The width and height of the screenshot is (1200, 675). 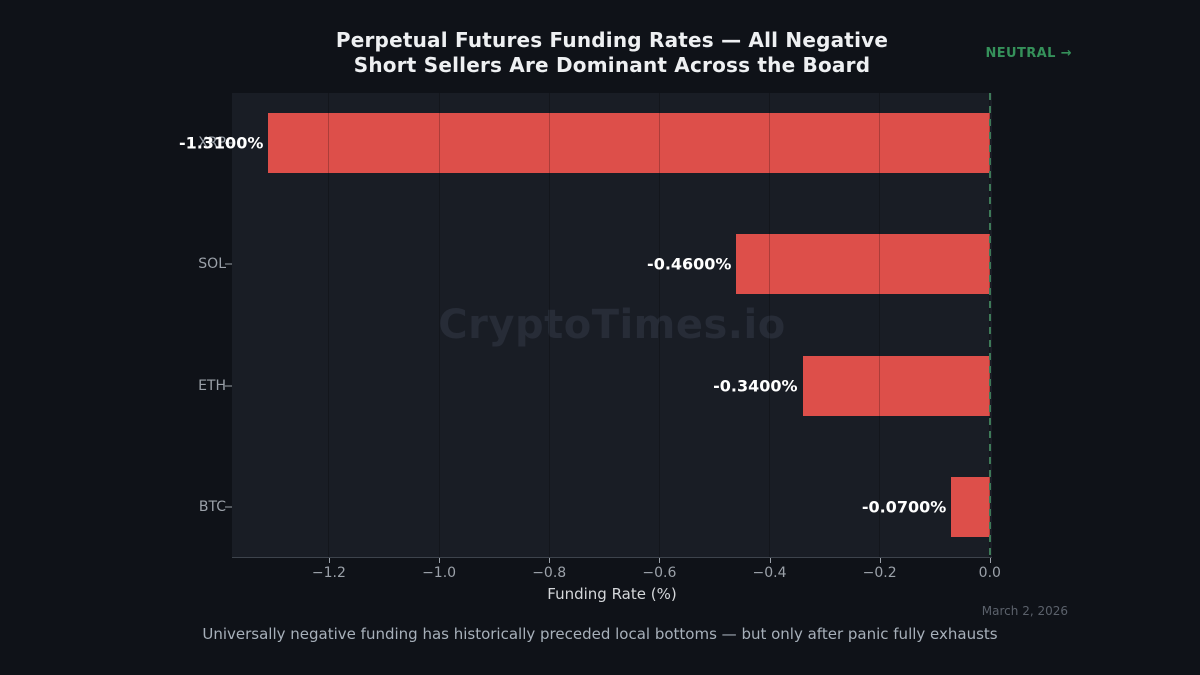 I want to click on watermark: CryptoTimes.io, so click(x=612, y=325).